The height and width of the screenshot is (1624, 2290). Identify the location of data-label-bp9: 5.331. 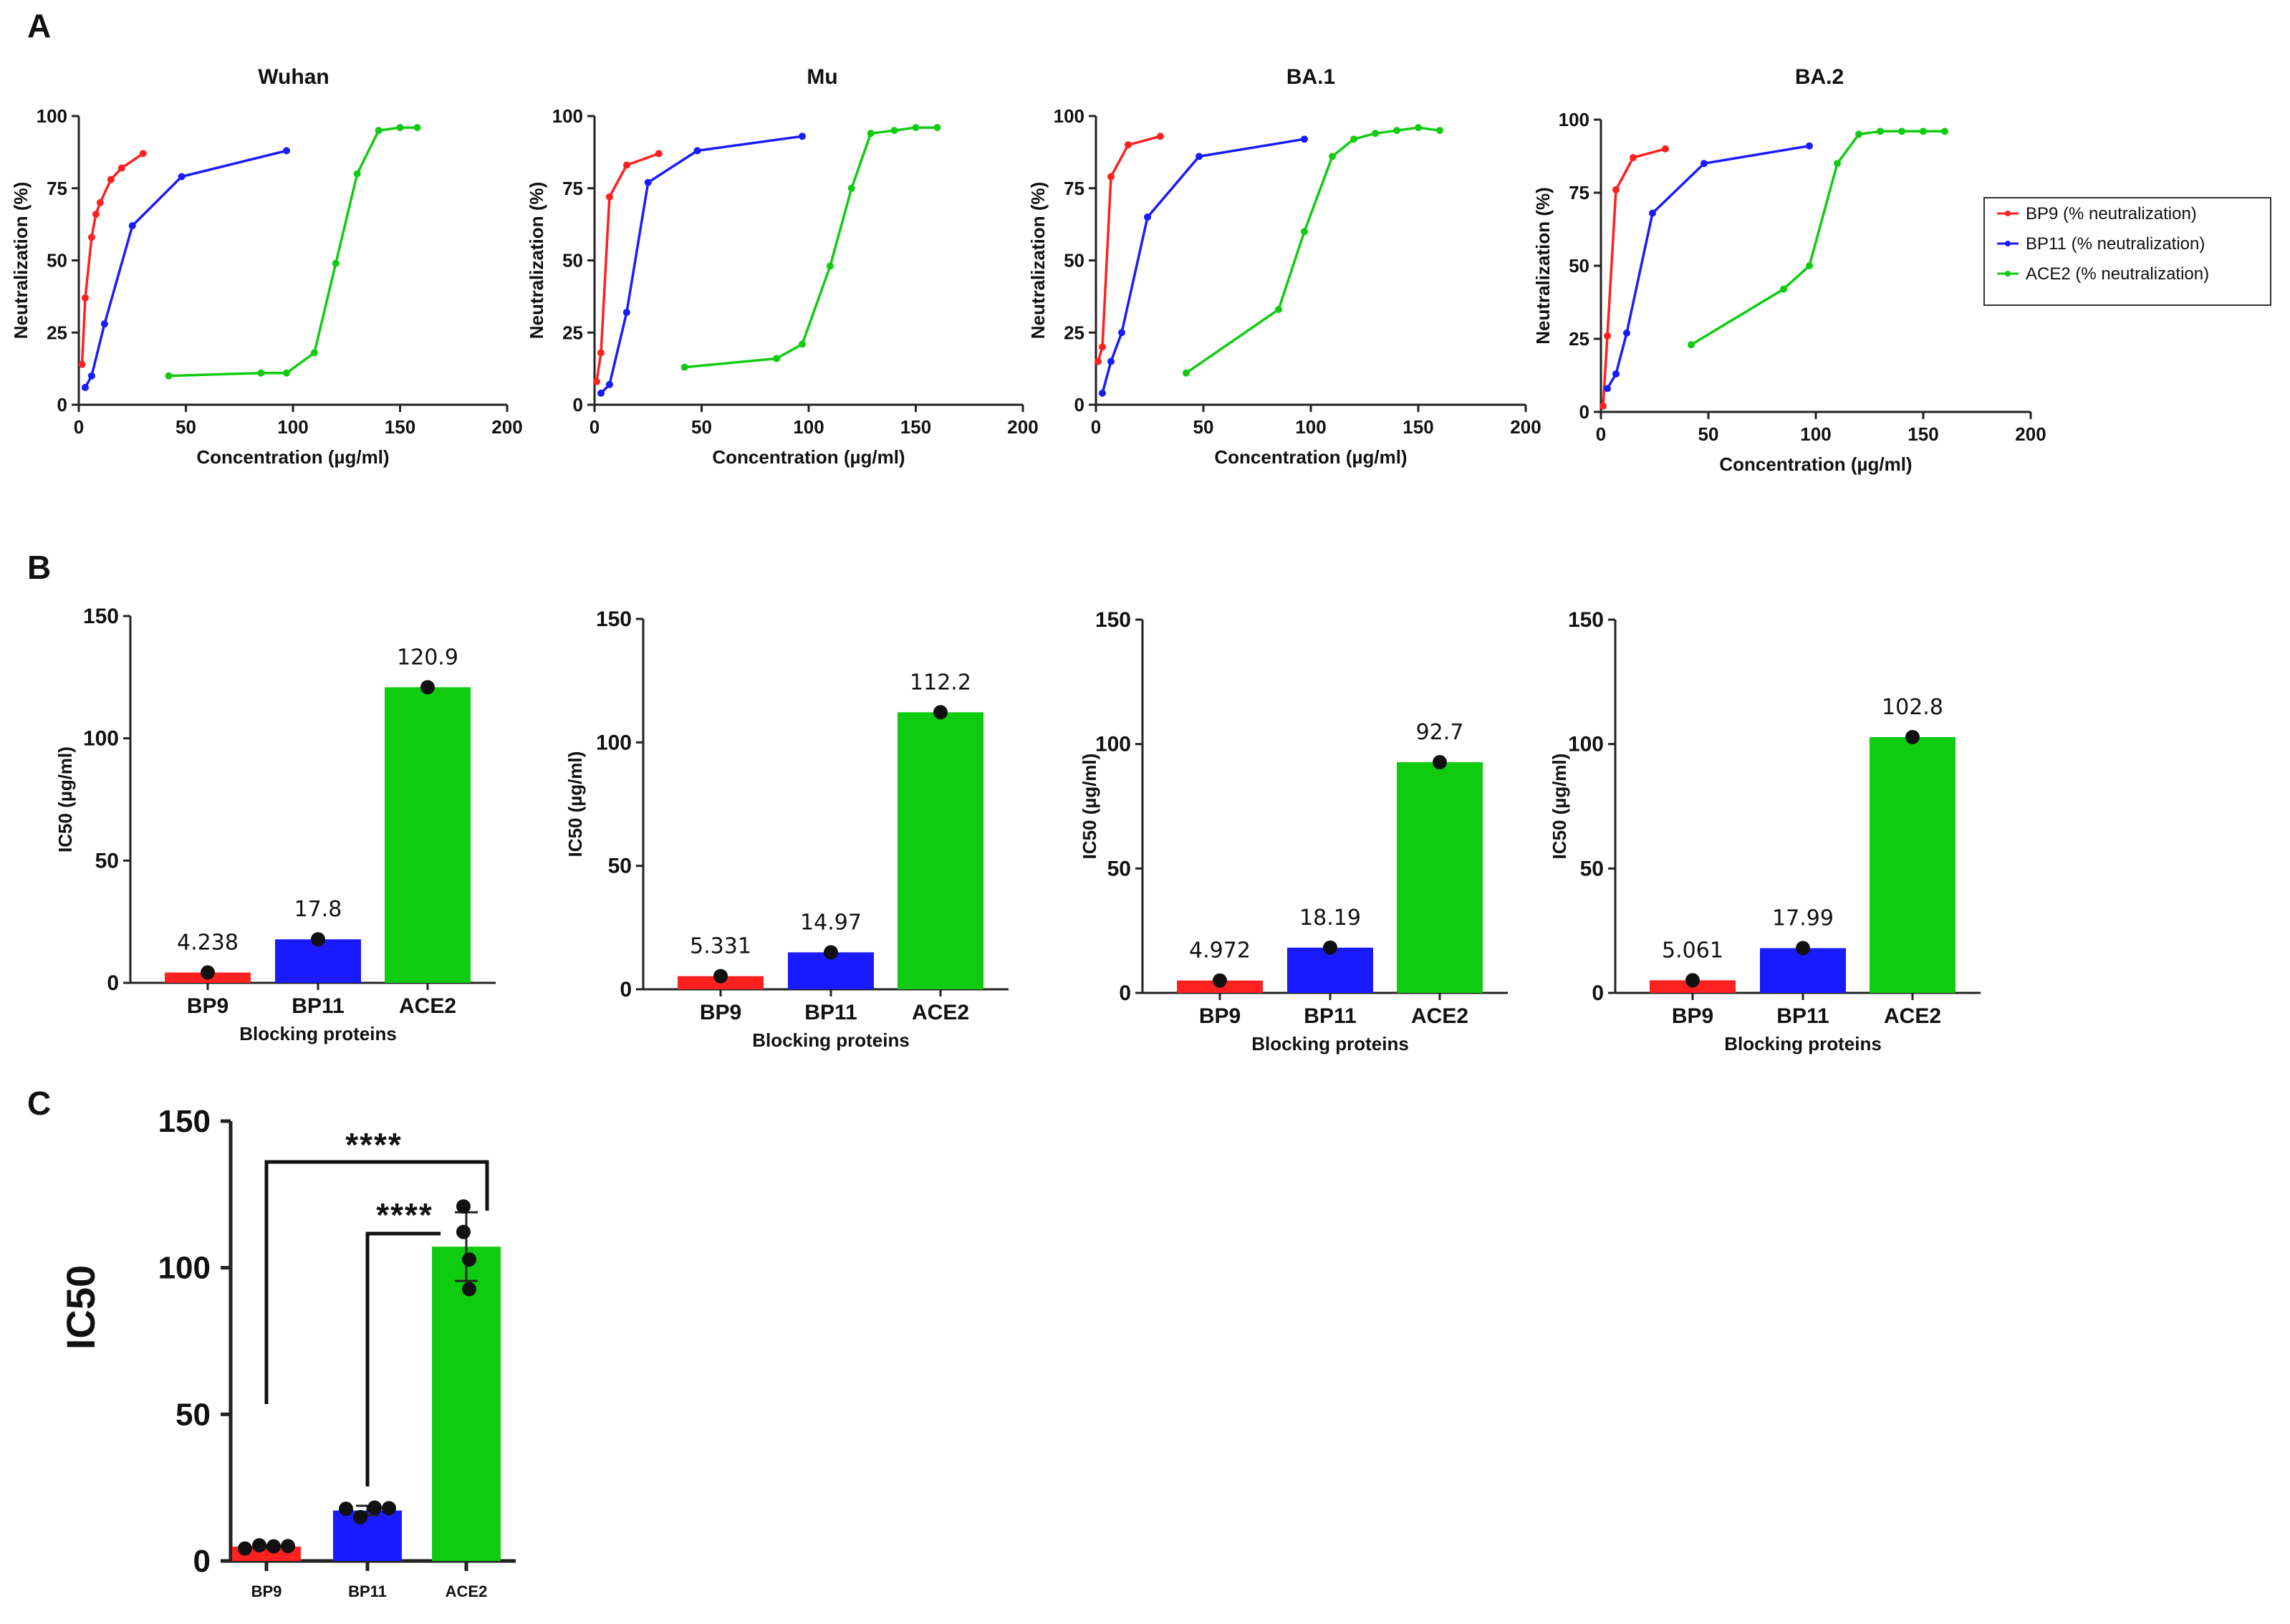
(721, 947).